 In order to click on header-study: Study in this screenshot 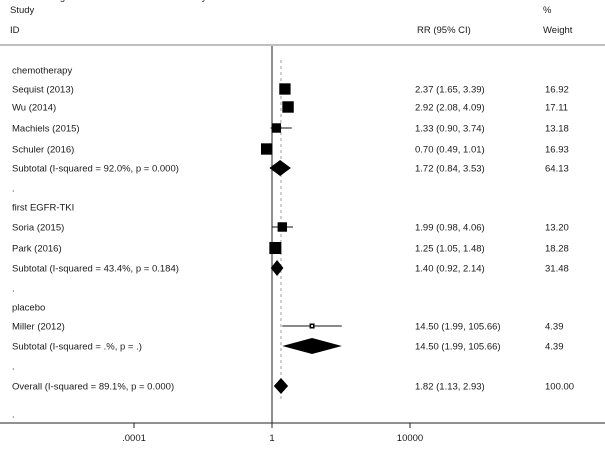, I will do `click(22, 10)`.